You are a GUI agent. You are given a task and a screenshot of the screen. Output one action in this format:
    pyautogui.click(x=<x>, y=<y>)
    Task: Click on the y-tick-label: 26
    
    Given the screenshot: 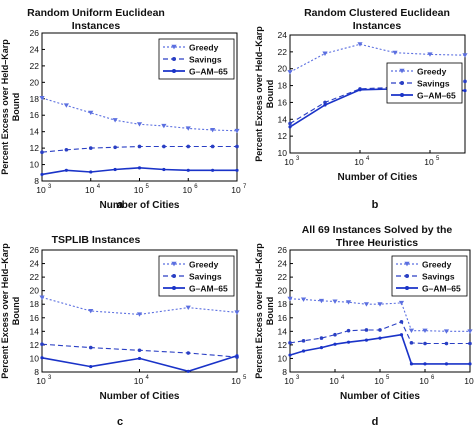 What is the action you would take?
    pyautogui.click(x=35, y=33)
    